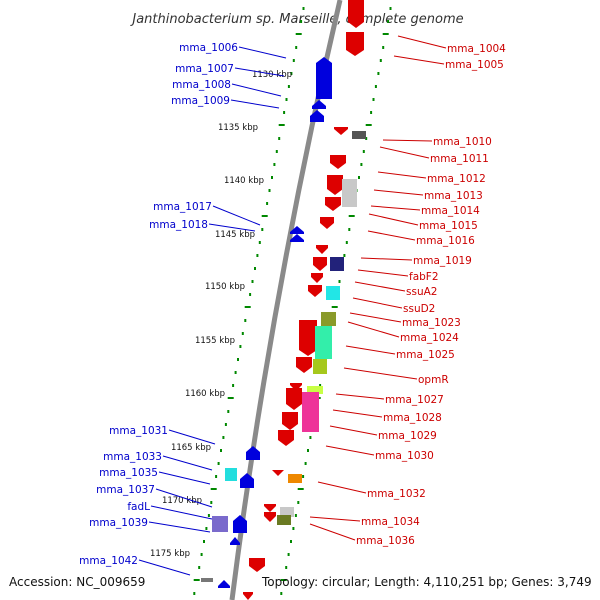 The width and height of the screenshot is (600, 600). What do you see at coordinates (320, 264) in the screenshot?
I see `gene-fabF2` at bounding box center [320, 264].